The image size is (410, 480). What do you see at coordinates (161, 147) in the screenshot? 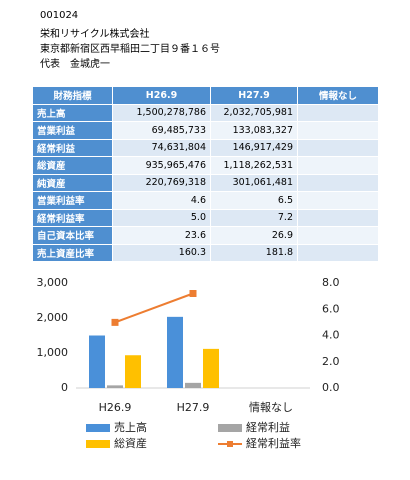
I see `cell: 74,631,804` at bounding box center [161, 147].